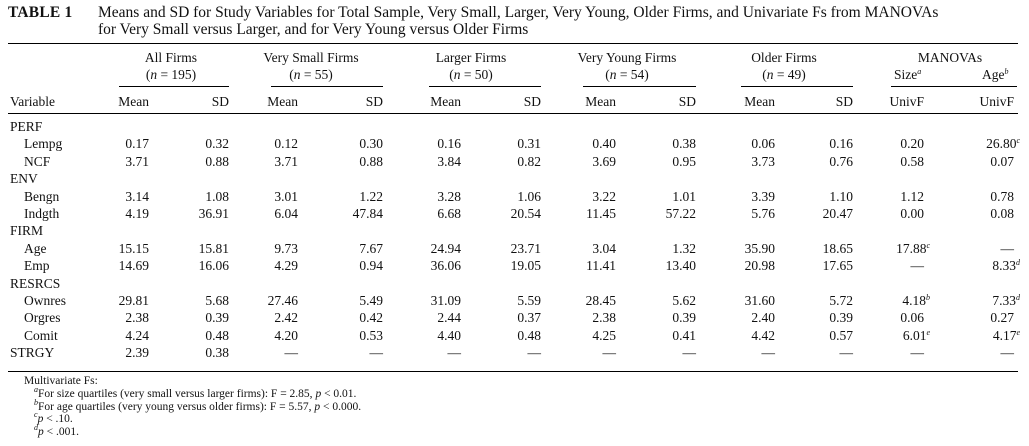  What do you see at coordinates (841, 335) in the screenshot?
I see `table-cell: 0.57` at bounding box center [841, 335].